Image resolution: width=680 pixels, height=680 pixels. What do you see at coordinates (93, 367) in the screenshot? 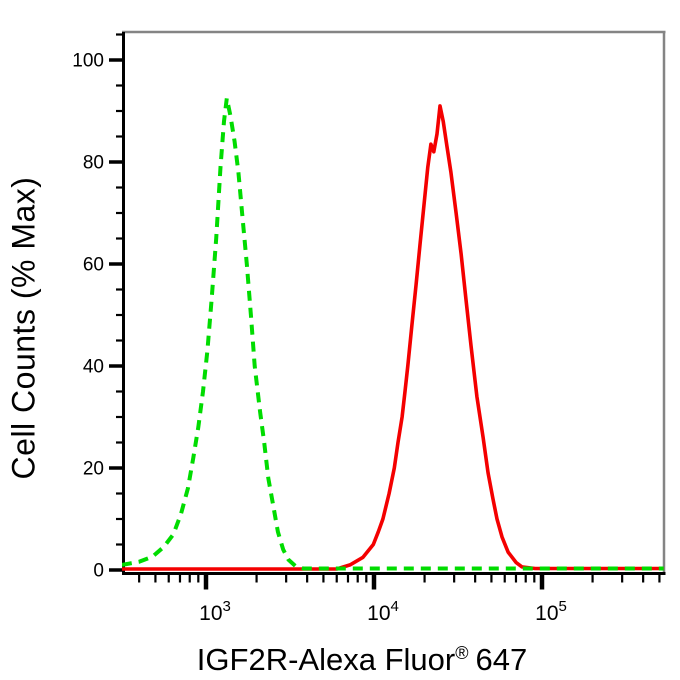
I see `y-tick-label: 40` at bounding box center [93, 367].